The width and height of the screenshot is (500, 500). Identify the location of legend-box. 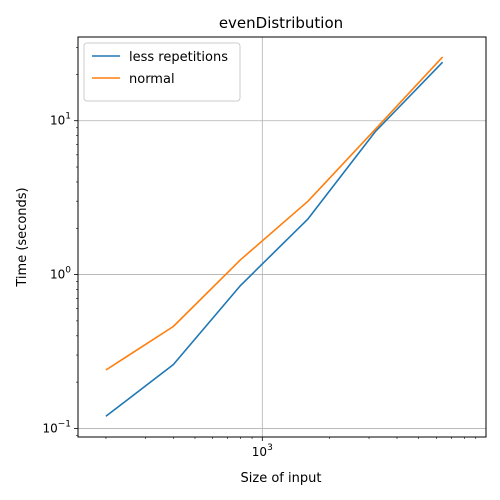
(162, 72).